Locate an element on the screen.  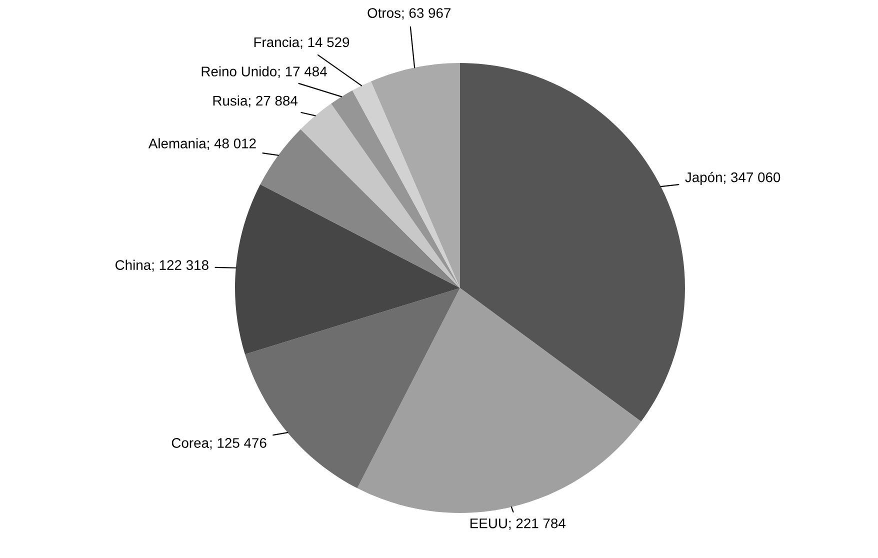
slice-label: Francia; 14 529 is located at coordinates (302, 42).